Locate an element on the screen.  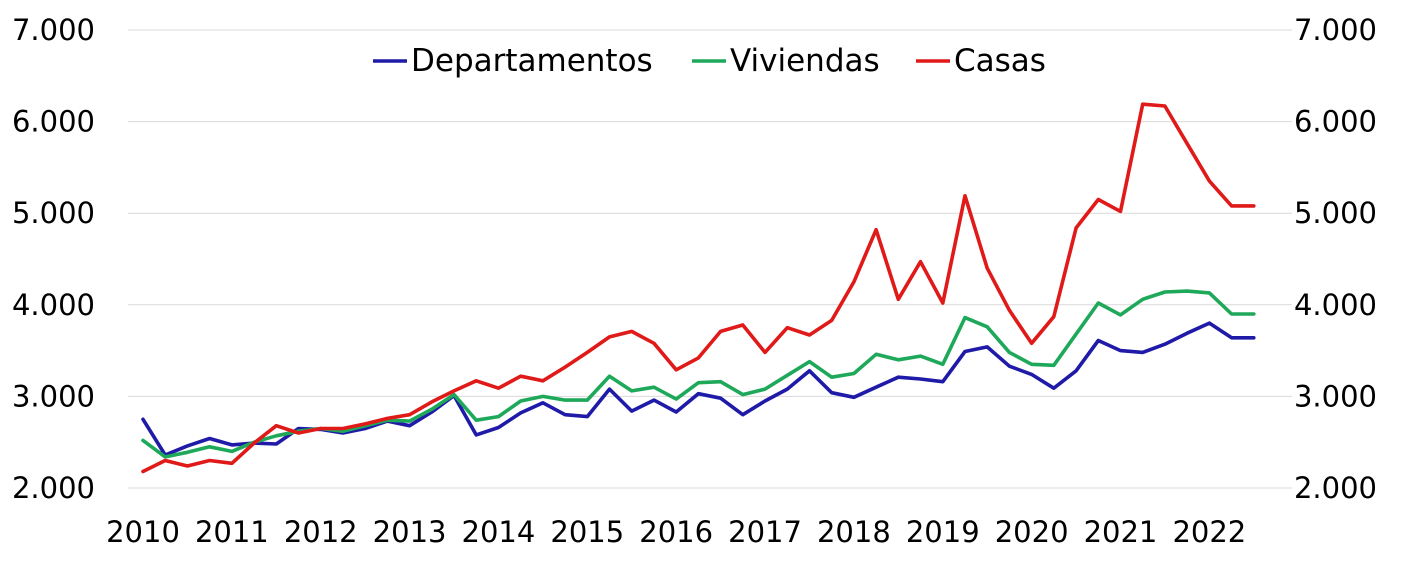
legend-item-departamentos: Departamentos is located at coordinates (513, 61).